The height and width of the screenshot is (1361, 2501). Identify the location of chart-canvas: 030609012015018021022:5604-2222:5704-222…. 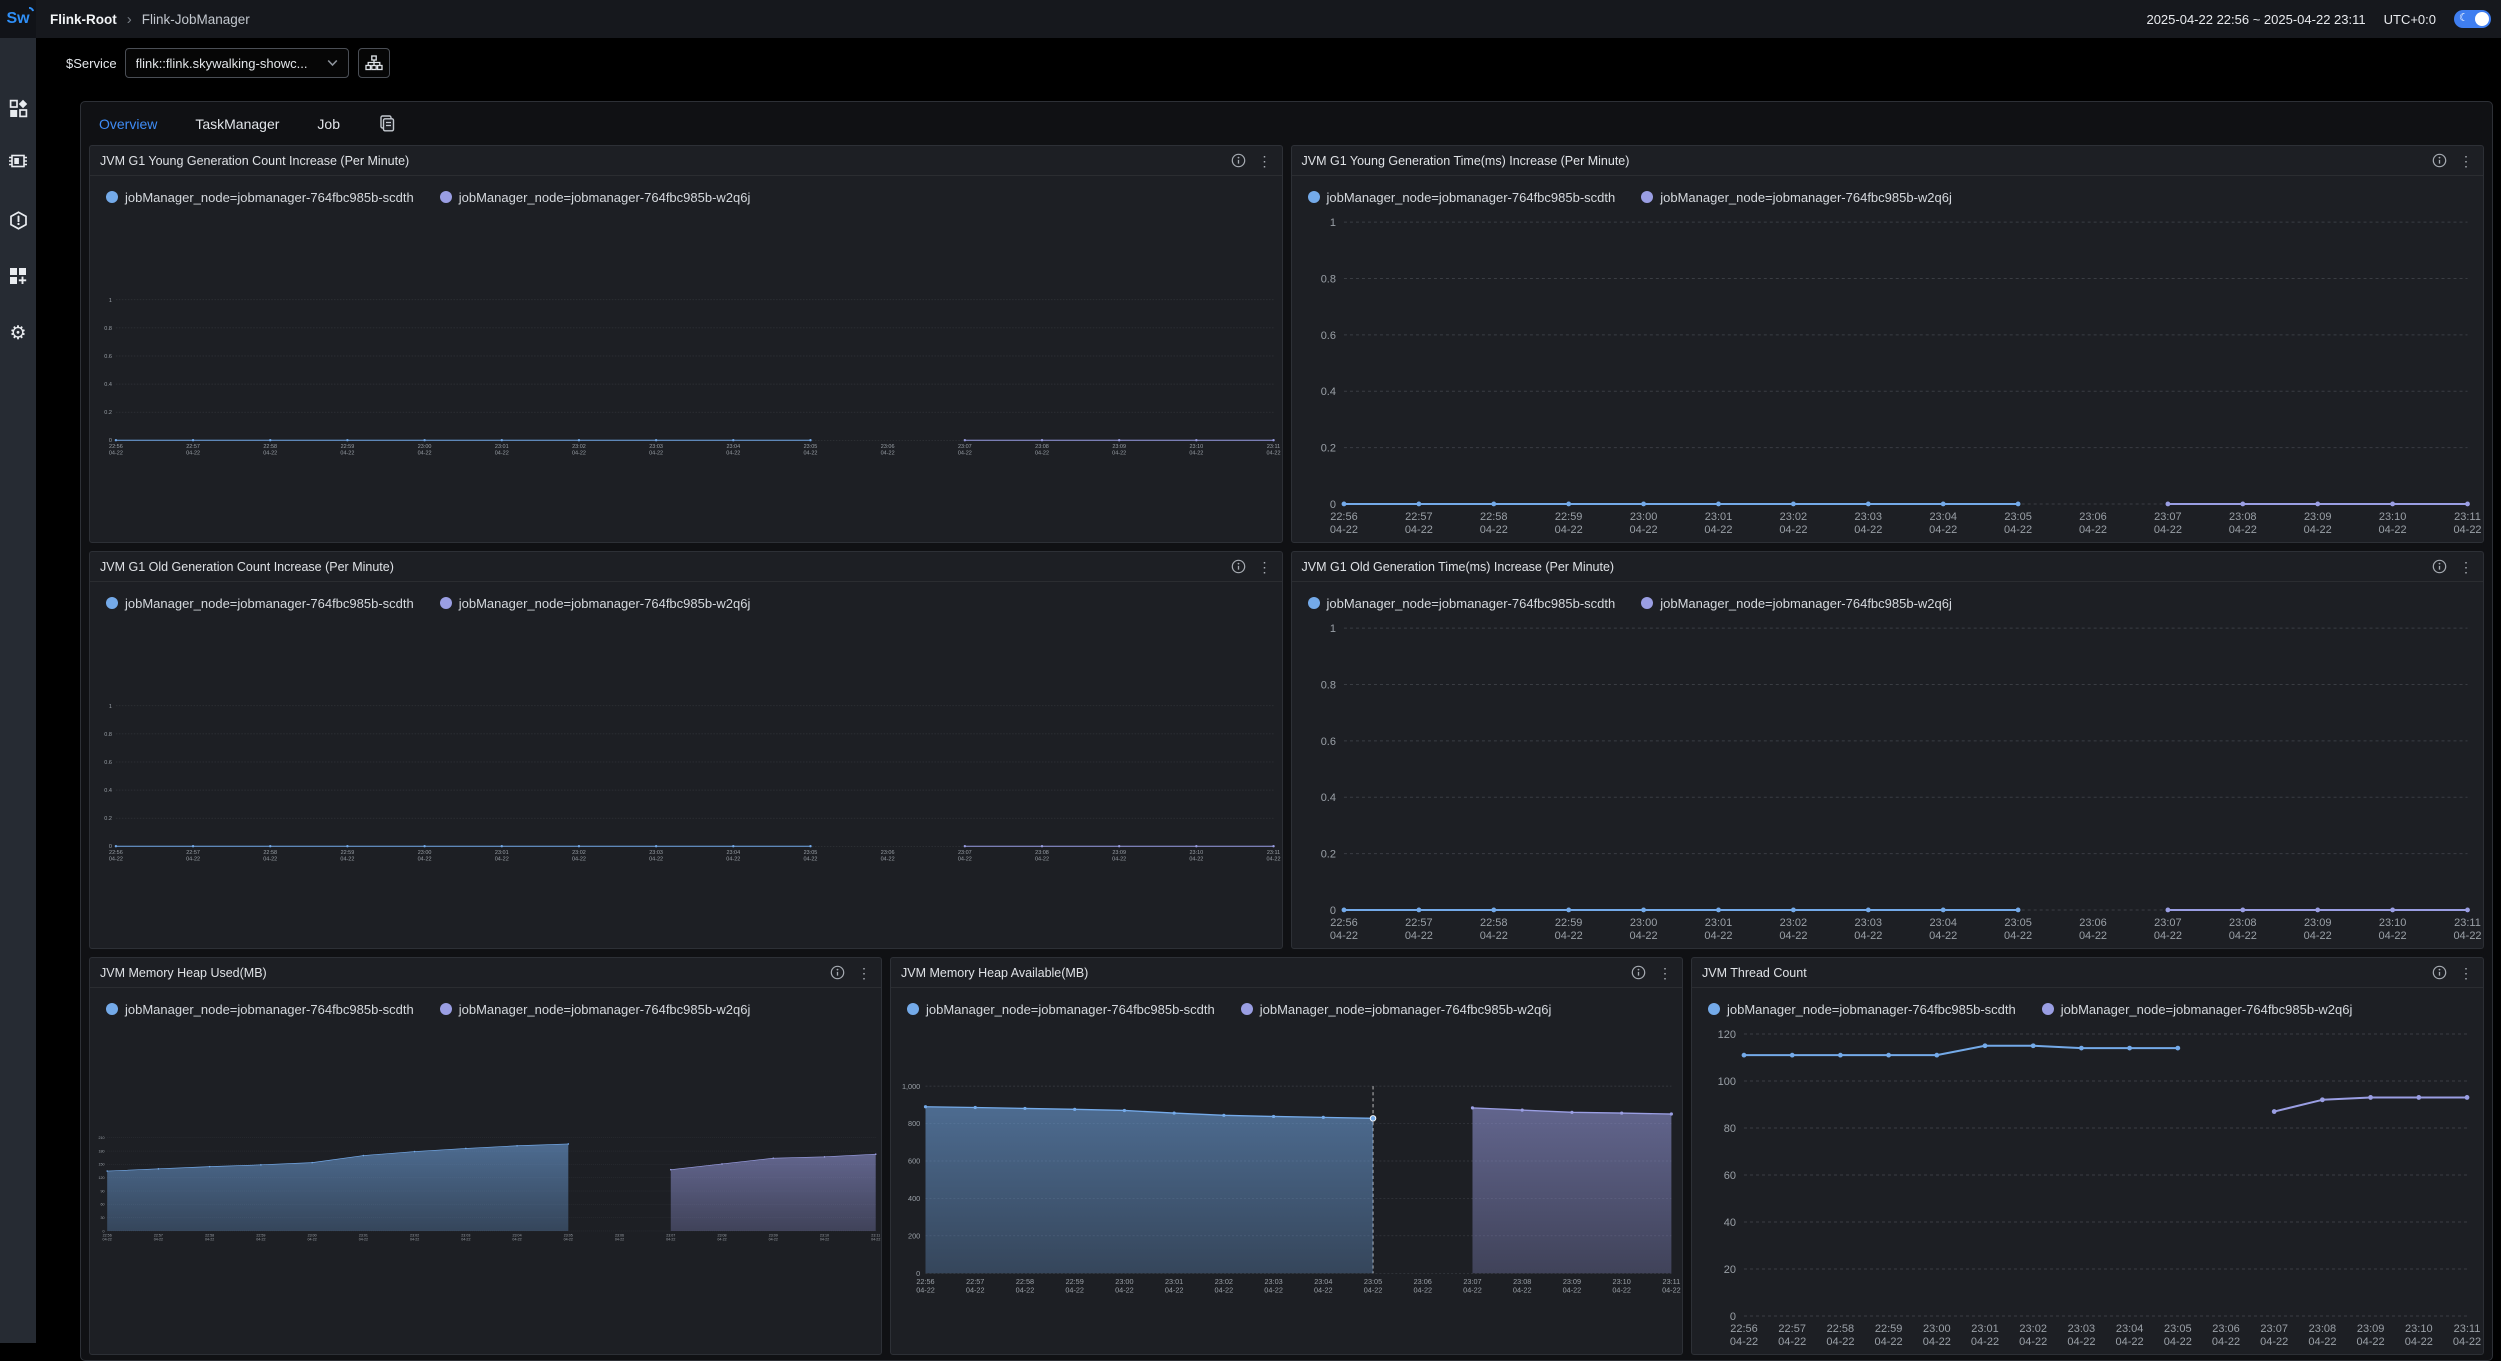
(485, 1189).